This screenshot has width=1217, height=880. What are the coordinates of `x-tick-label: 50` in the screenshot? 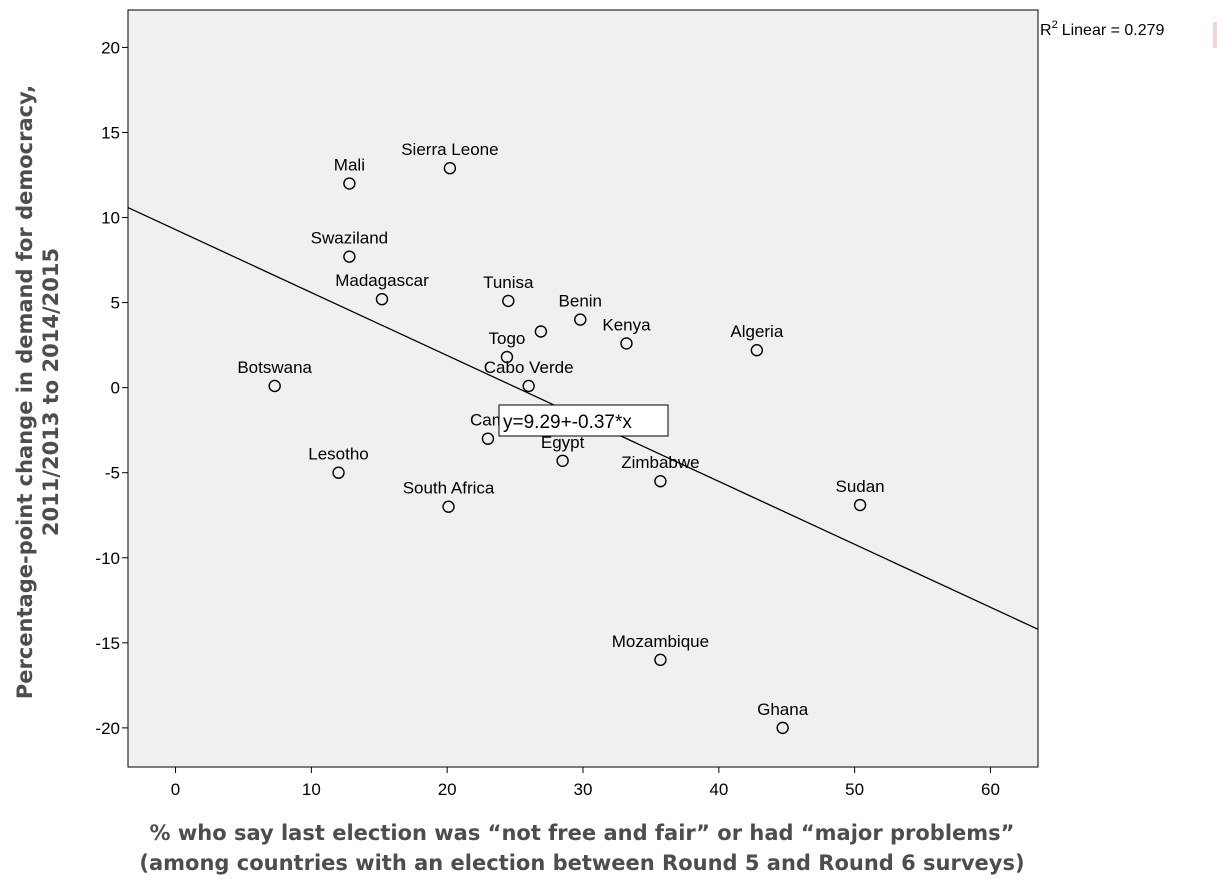 It's located at (854, 789).